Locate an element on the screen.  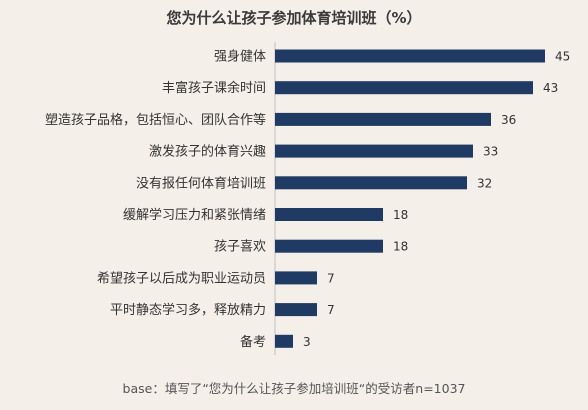
chart-title: 您为什么让孩子参加体育培训班（%） is located at coordinates (293, 18).